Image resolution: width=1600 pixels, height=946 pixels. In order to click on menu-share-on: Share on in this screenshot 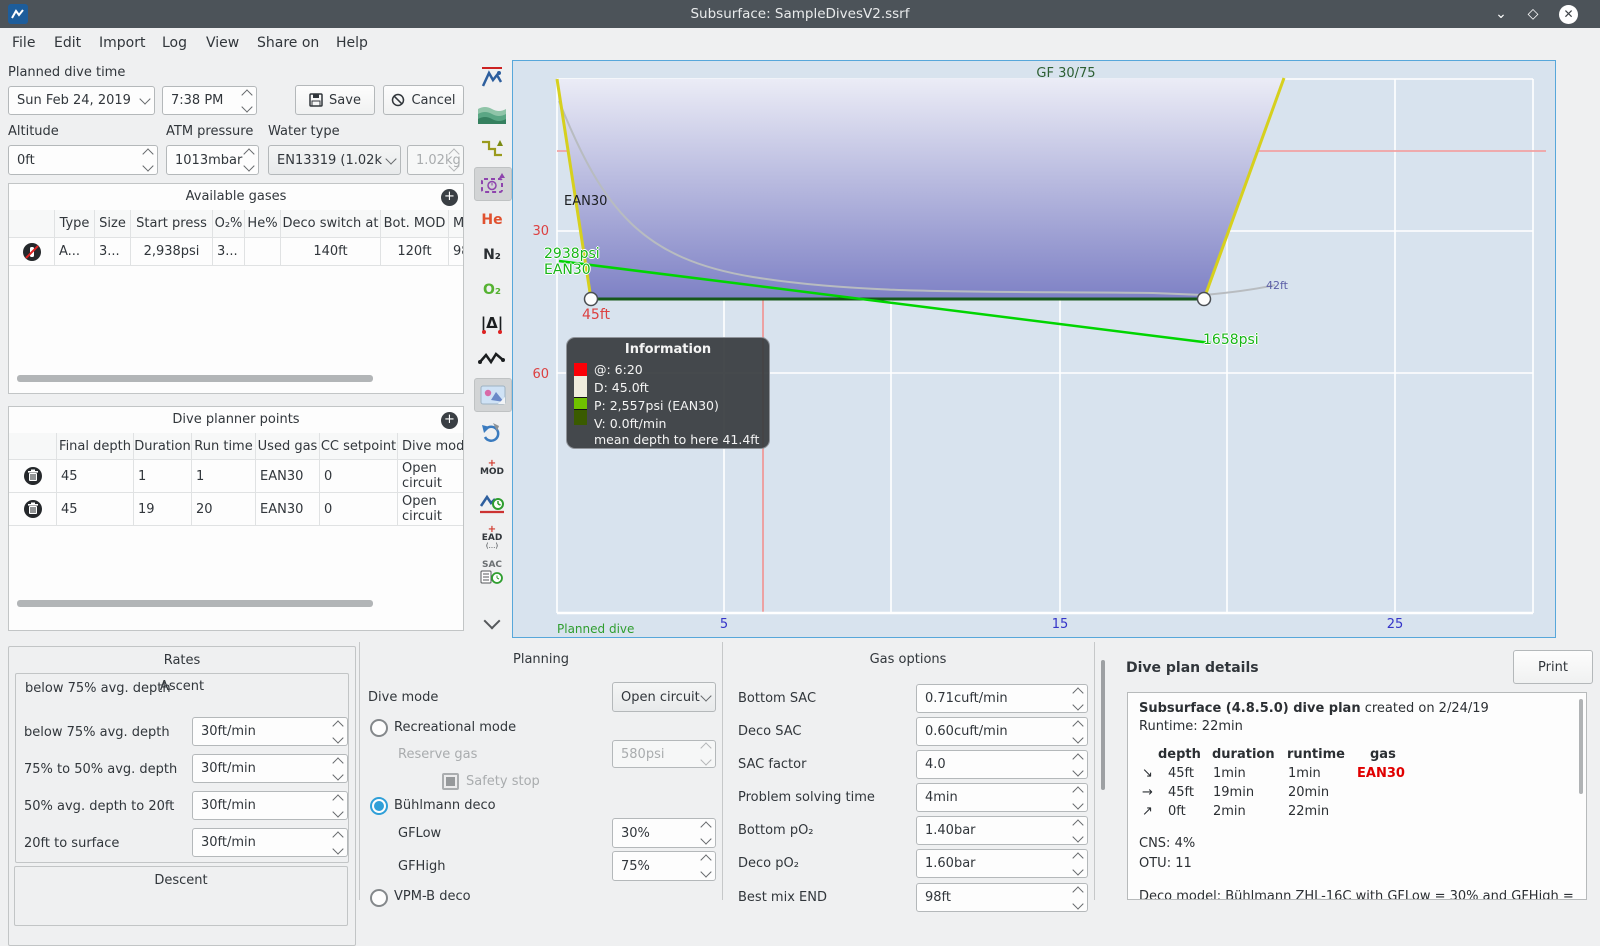, I will do `click(288, 43)`.